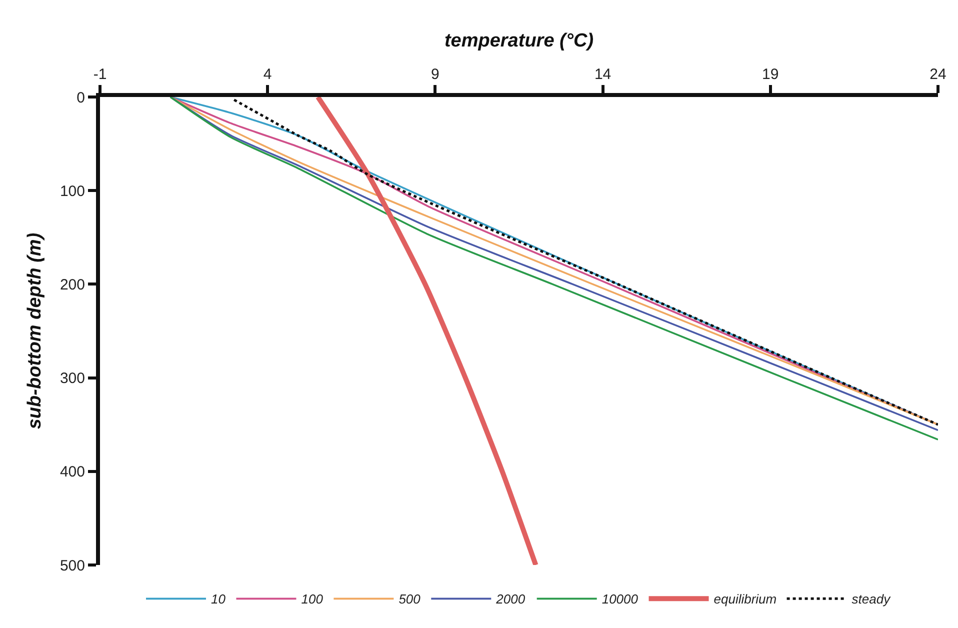 Image resolution: width=958 pixels, height=628 pixels. Describe the element at coordinates (72, 565) in the screenshot. I see `y-tick-label: 500` at that location.